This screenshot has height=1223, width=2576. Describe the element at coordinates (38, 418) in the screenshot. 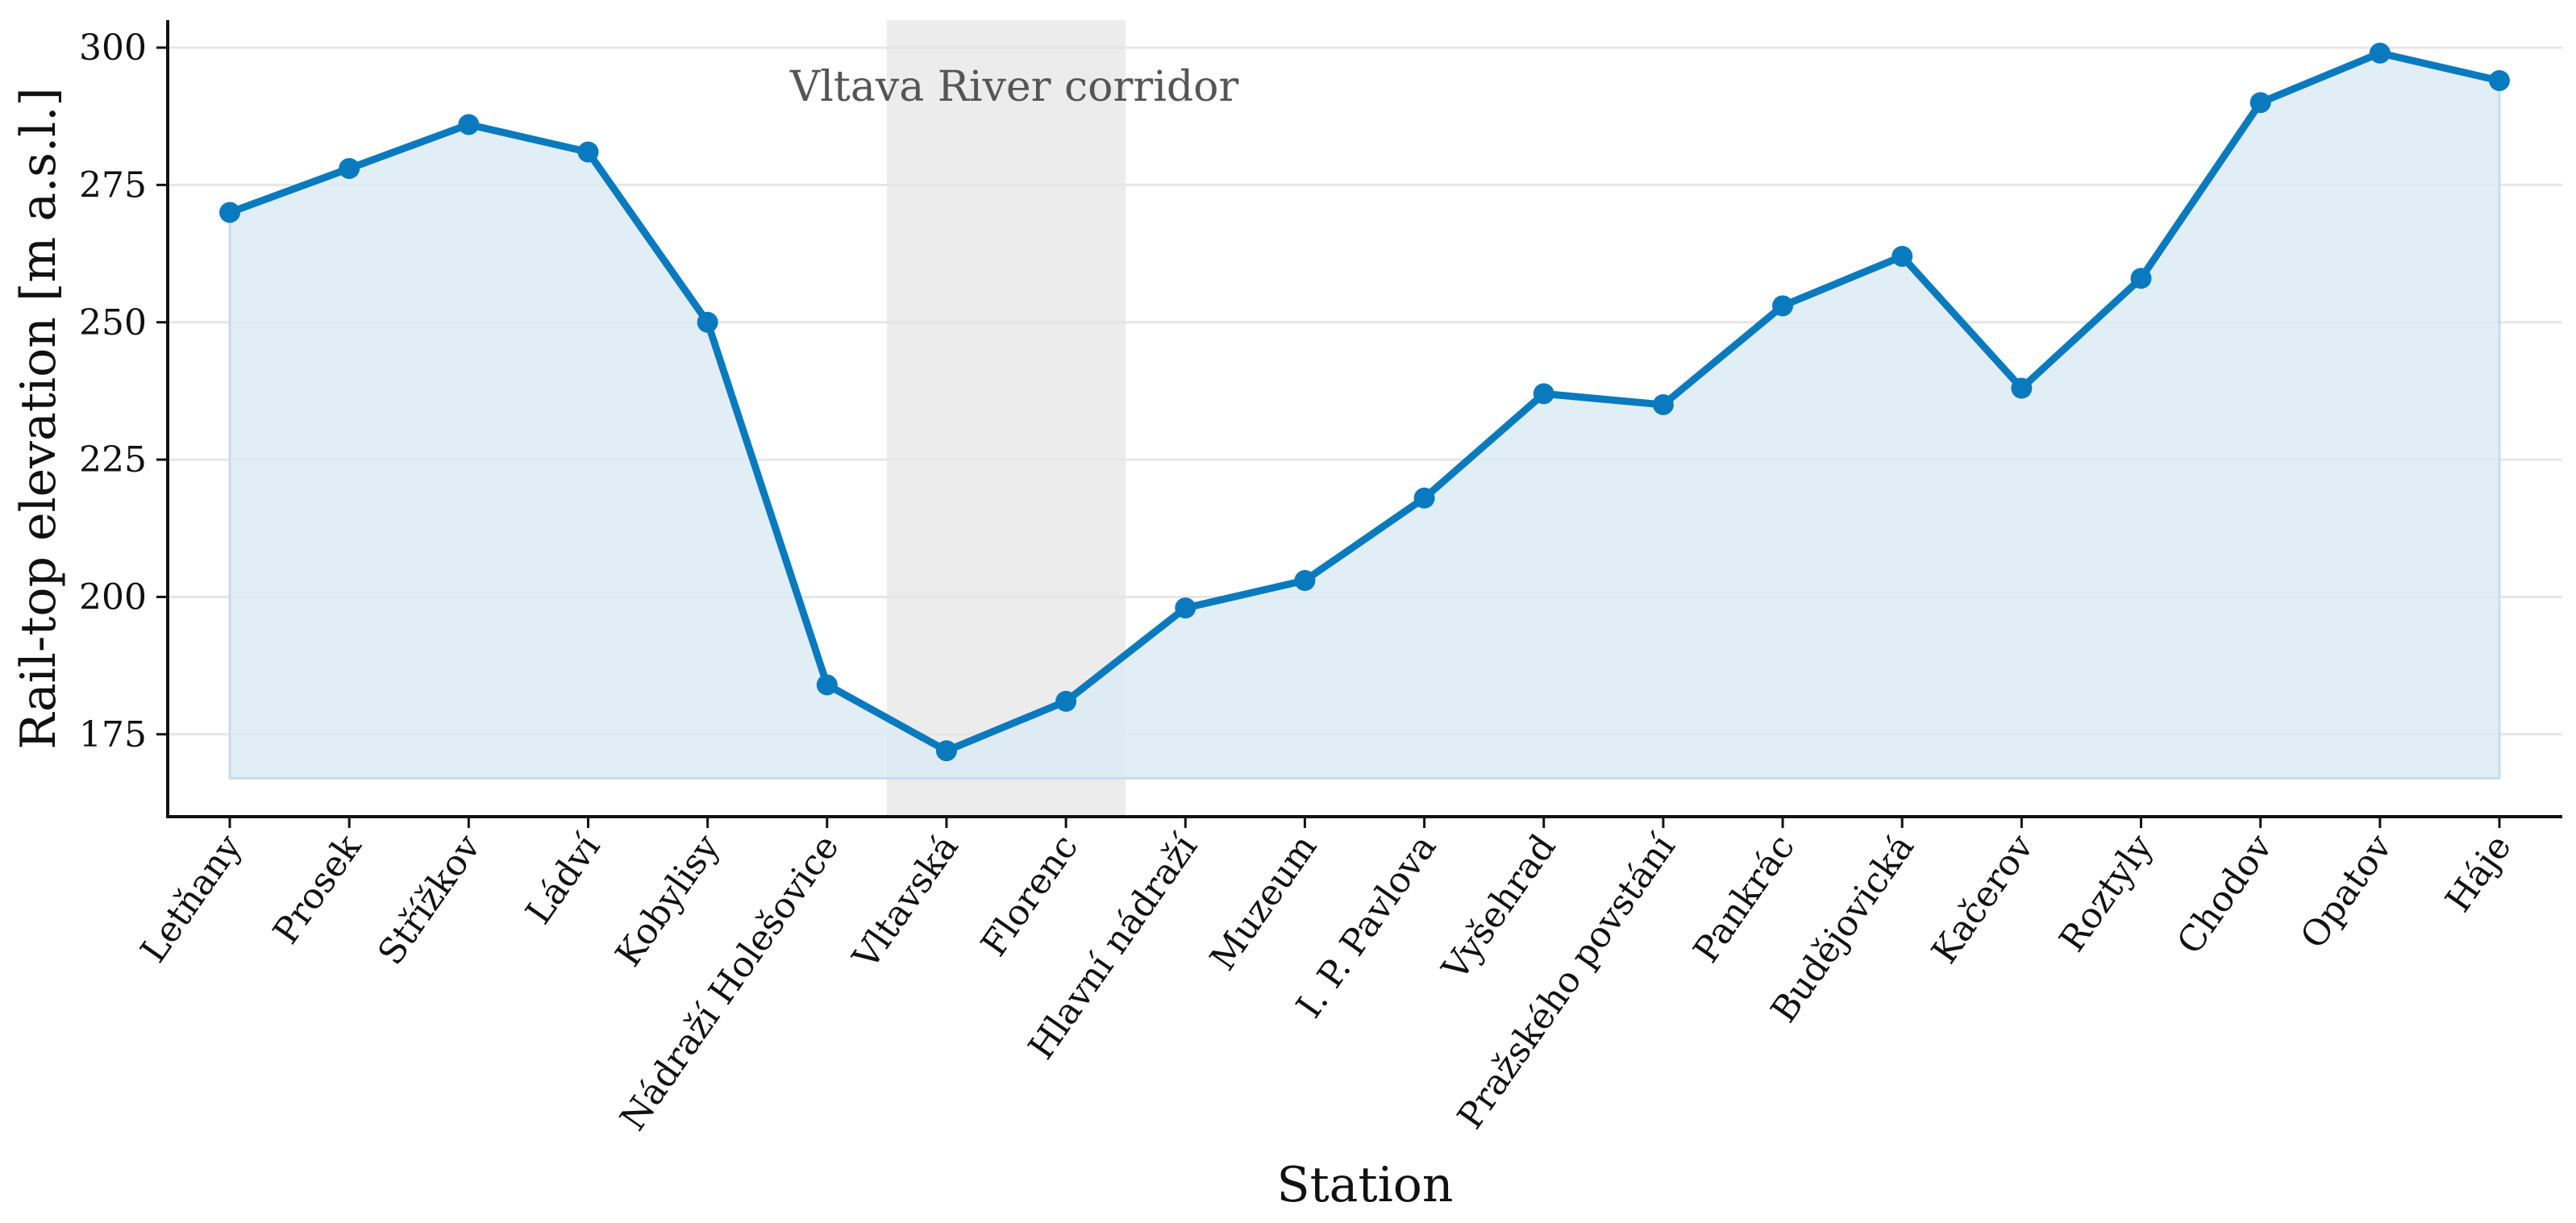

I see `y-axis-title: Rail-top elevation [m a.s.l.]` at that location.